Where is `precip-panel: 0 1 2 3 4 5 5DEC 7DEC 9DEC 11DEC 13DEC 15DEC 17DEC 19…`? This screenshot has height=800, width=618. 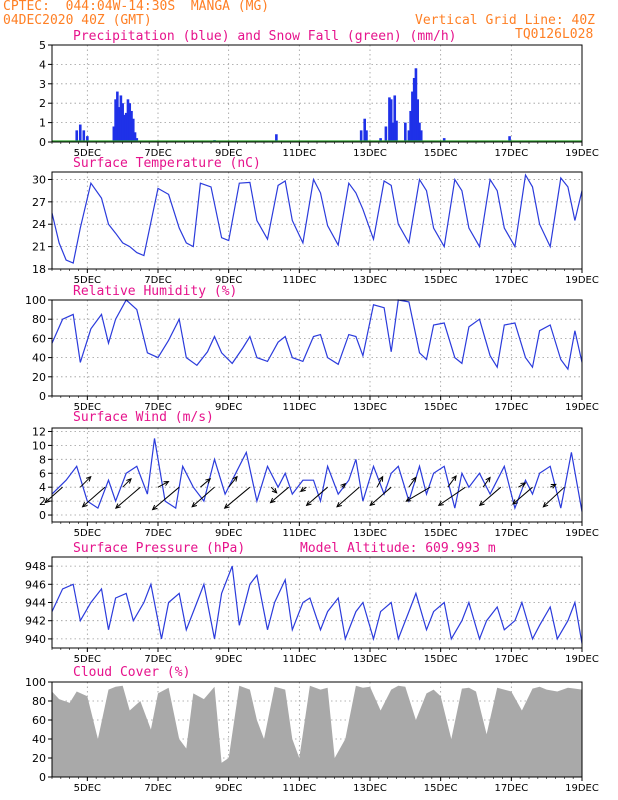 precip-panel: 0 1 2 3 4 5 5DEC 7DEC 9DEC 11DEC 13DEC 15DEC 17DEC 19… is located at coordinates (319, 99).